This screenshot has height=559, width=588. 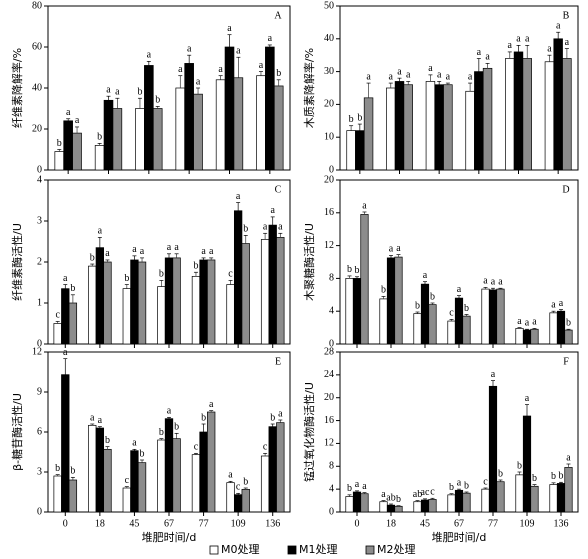 I want to click on y-tick-label: 3, so click(x=39, y=220).